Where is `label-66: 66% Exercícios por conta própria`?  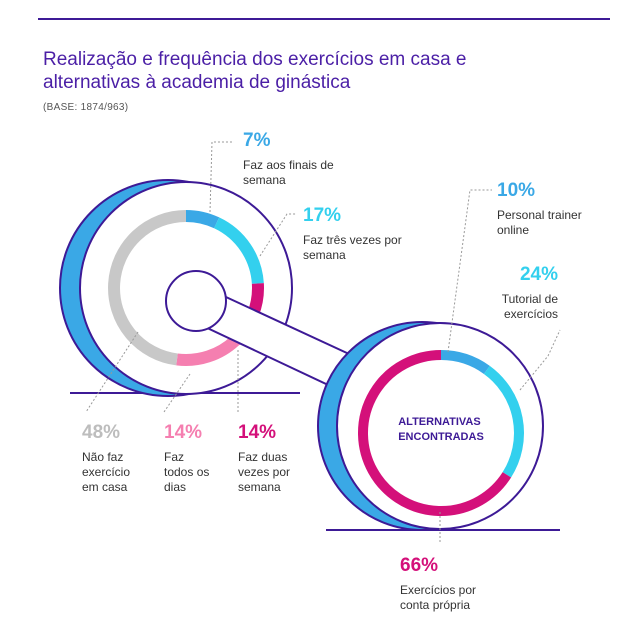 label-66: 66% Exercícios por conta própria is located at coordinates (438, 583).